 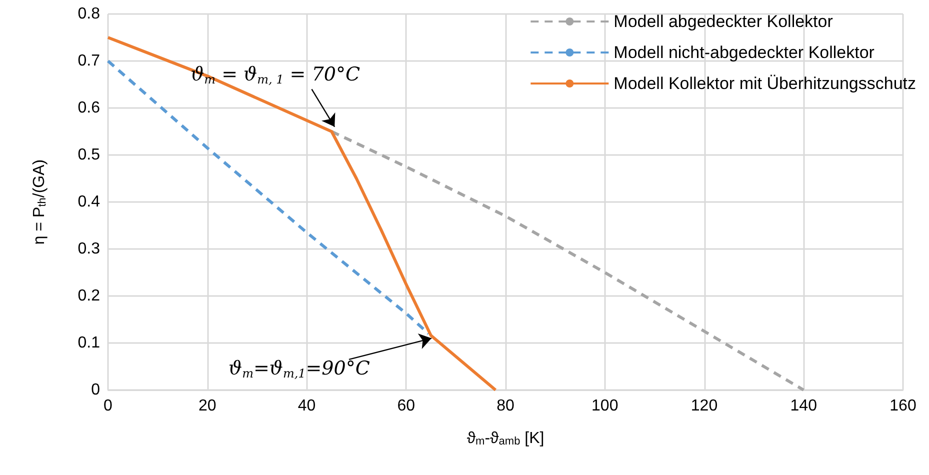 What do you see at coordinates (765, 83) in the screenshot?
I see `legend-label: Modell Kollektor mit Überhitzungsschutz` at bounding box center [765, 83].